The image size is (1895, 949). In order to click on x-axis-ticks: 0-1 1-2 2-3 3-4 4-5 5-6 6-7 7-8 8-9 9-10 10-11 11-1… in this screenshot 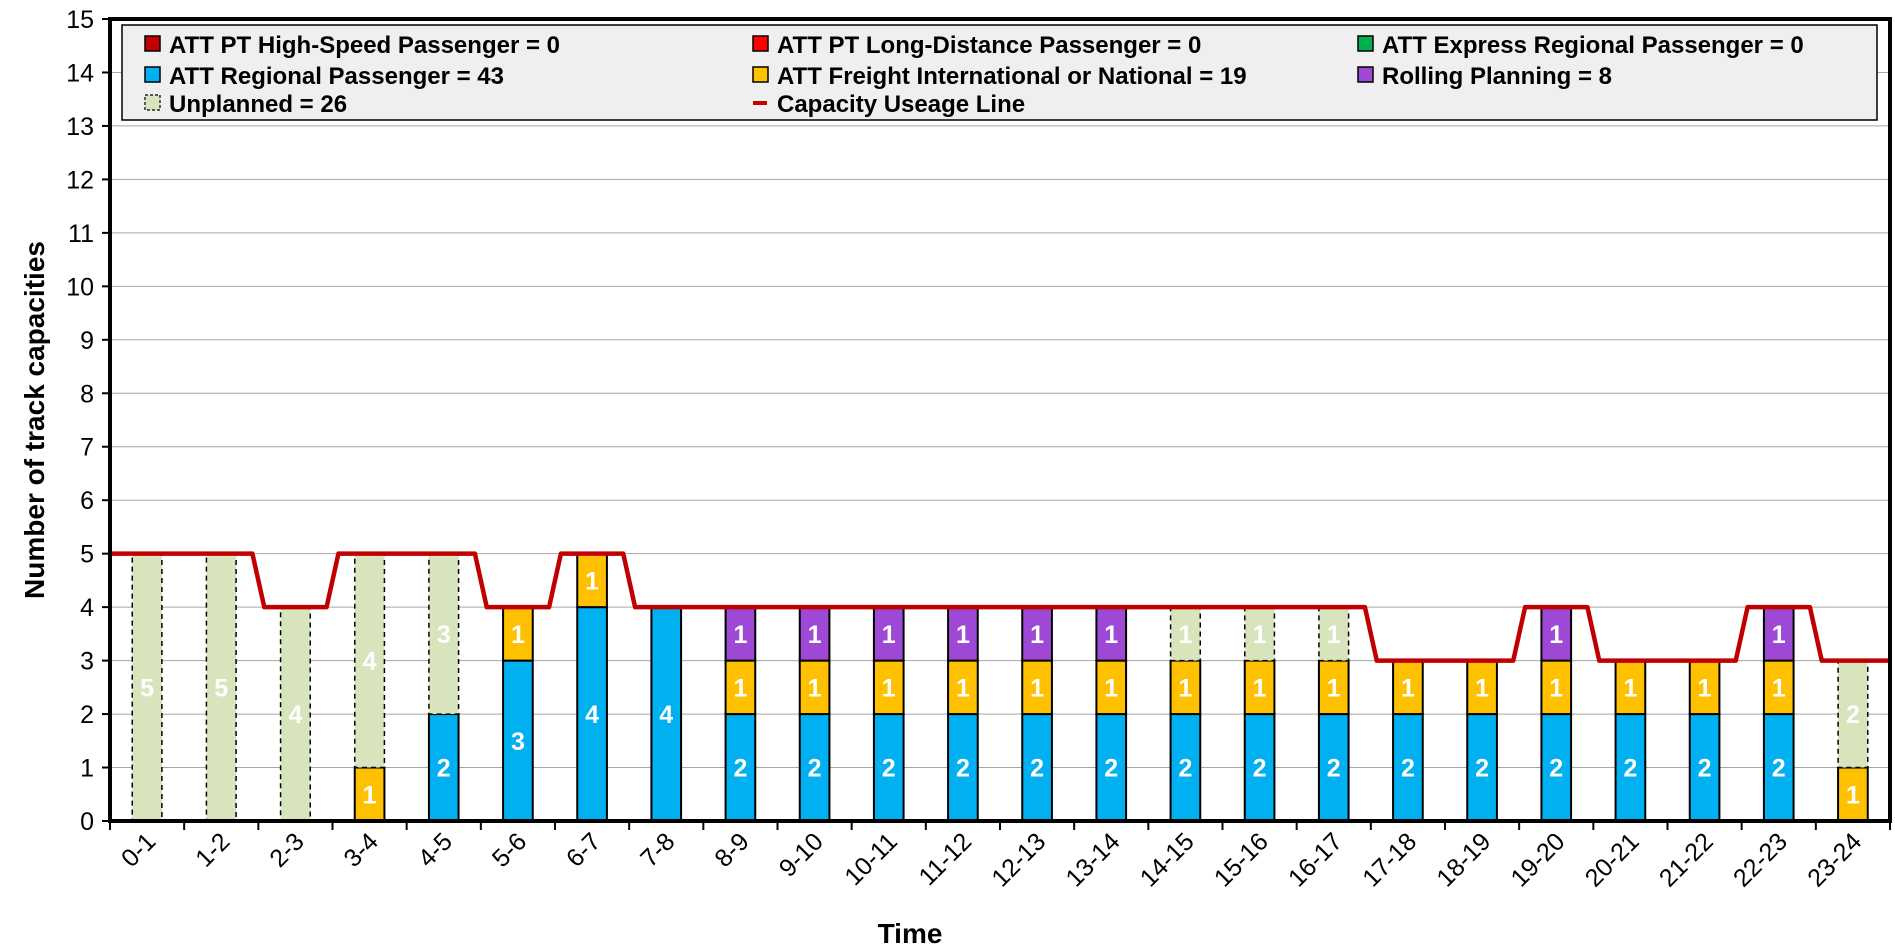, I will do `click(1000, 856)`.